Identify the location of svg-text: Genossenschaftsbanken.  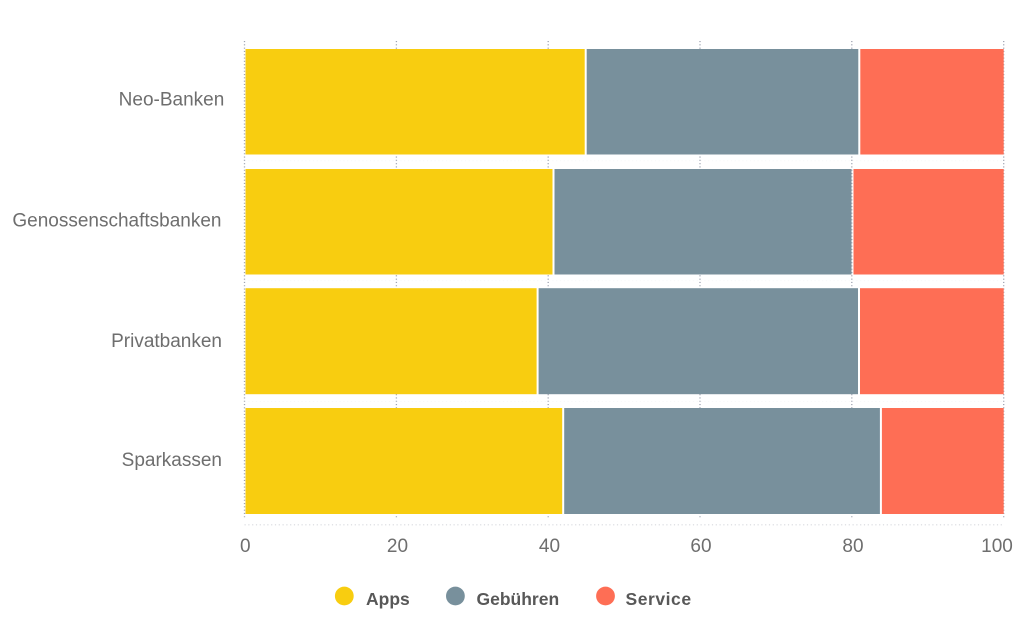
(116, 221).